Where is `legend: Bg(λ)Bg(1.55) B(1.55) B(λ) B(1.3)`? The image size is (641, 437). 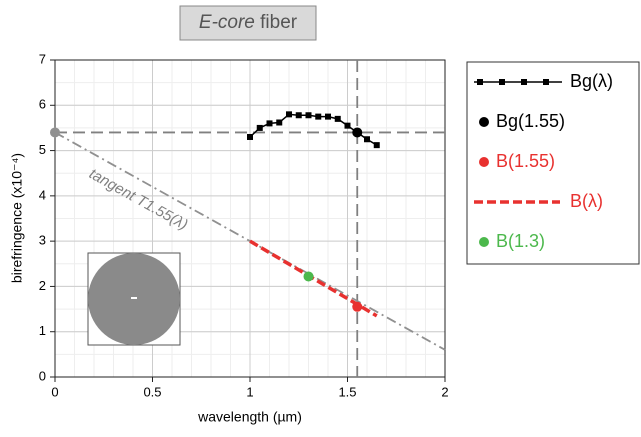 legend: Bg(λ)Bg(1.55) B(1.55) B(λ) B(1.3) is located at coordinates (543, 161).